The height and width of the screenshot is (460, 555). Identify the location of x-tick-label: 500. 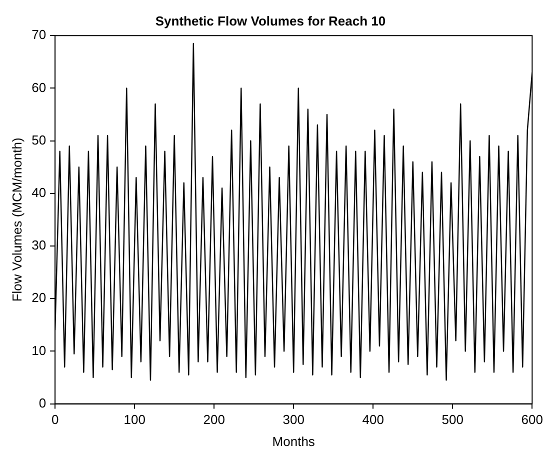
(453, 420).